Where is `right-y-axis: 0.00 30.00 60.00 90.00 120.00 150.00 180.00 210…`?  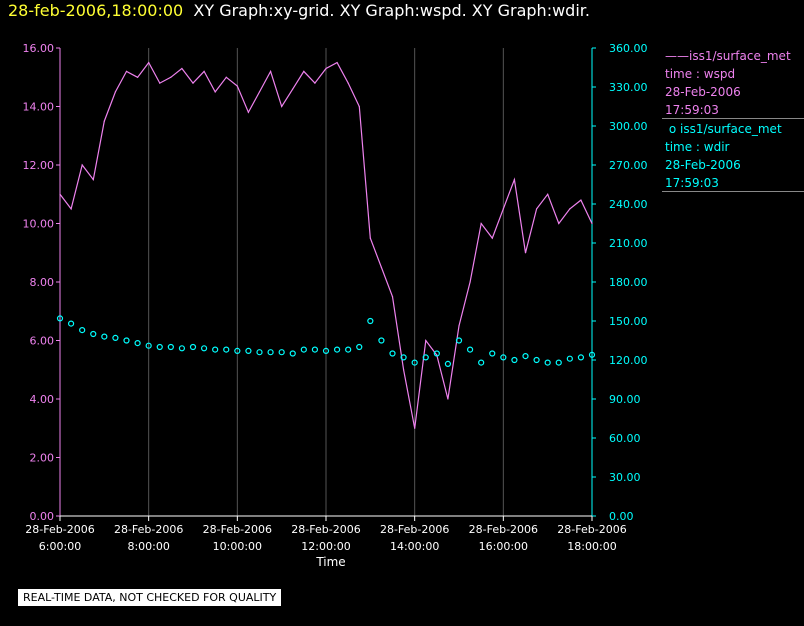
right-y-axis: 0.00 30.00 60.00 90.00 120.00 150.00 180.00 210… is located at coordinates (619, 282).